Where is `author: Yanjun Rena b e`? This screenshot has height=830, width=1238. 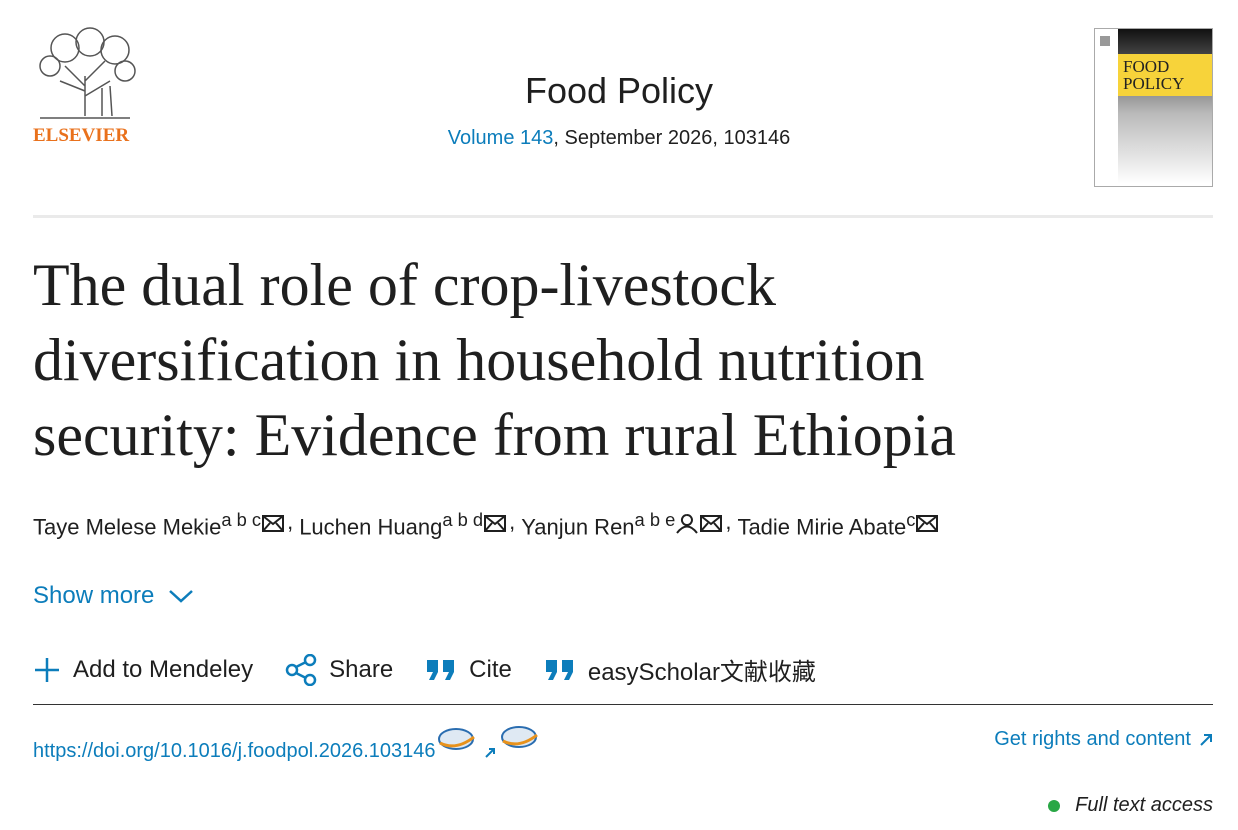 author: Yanjun Rena b e is located at coordinates (622, 524).